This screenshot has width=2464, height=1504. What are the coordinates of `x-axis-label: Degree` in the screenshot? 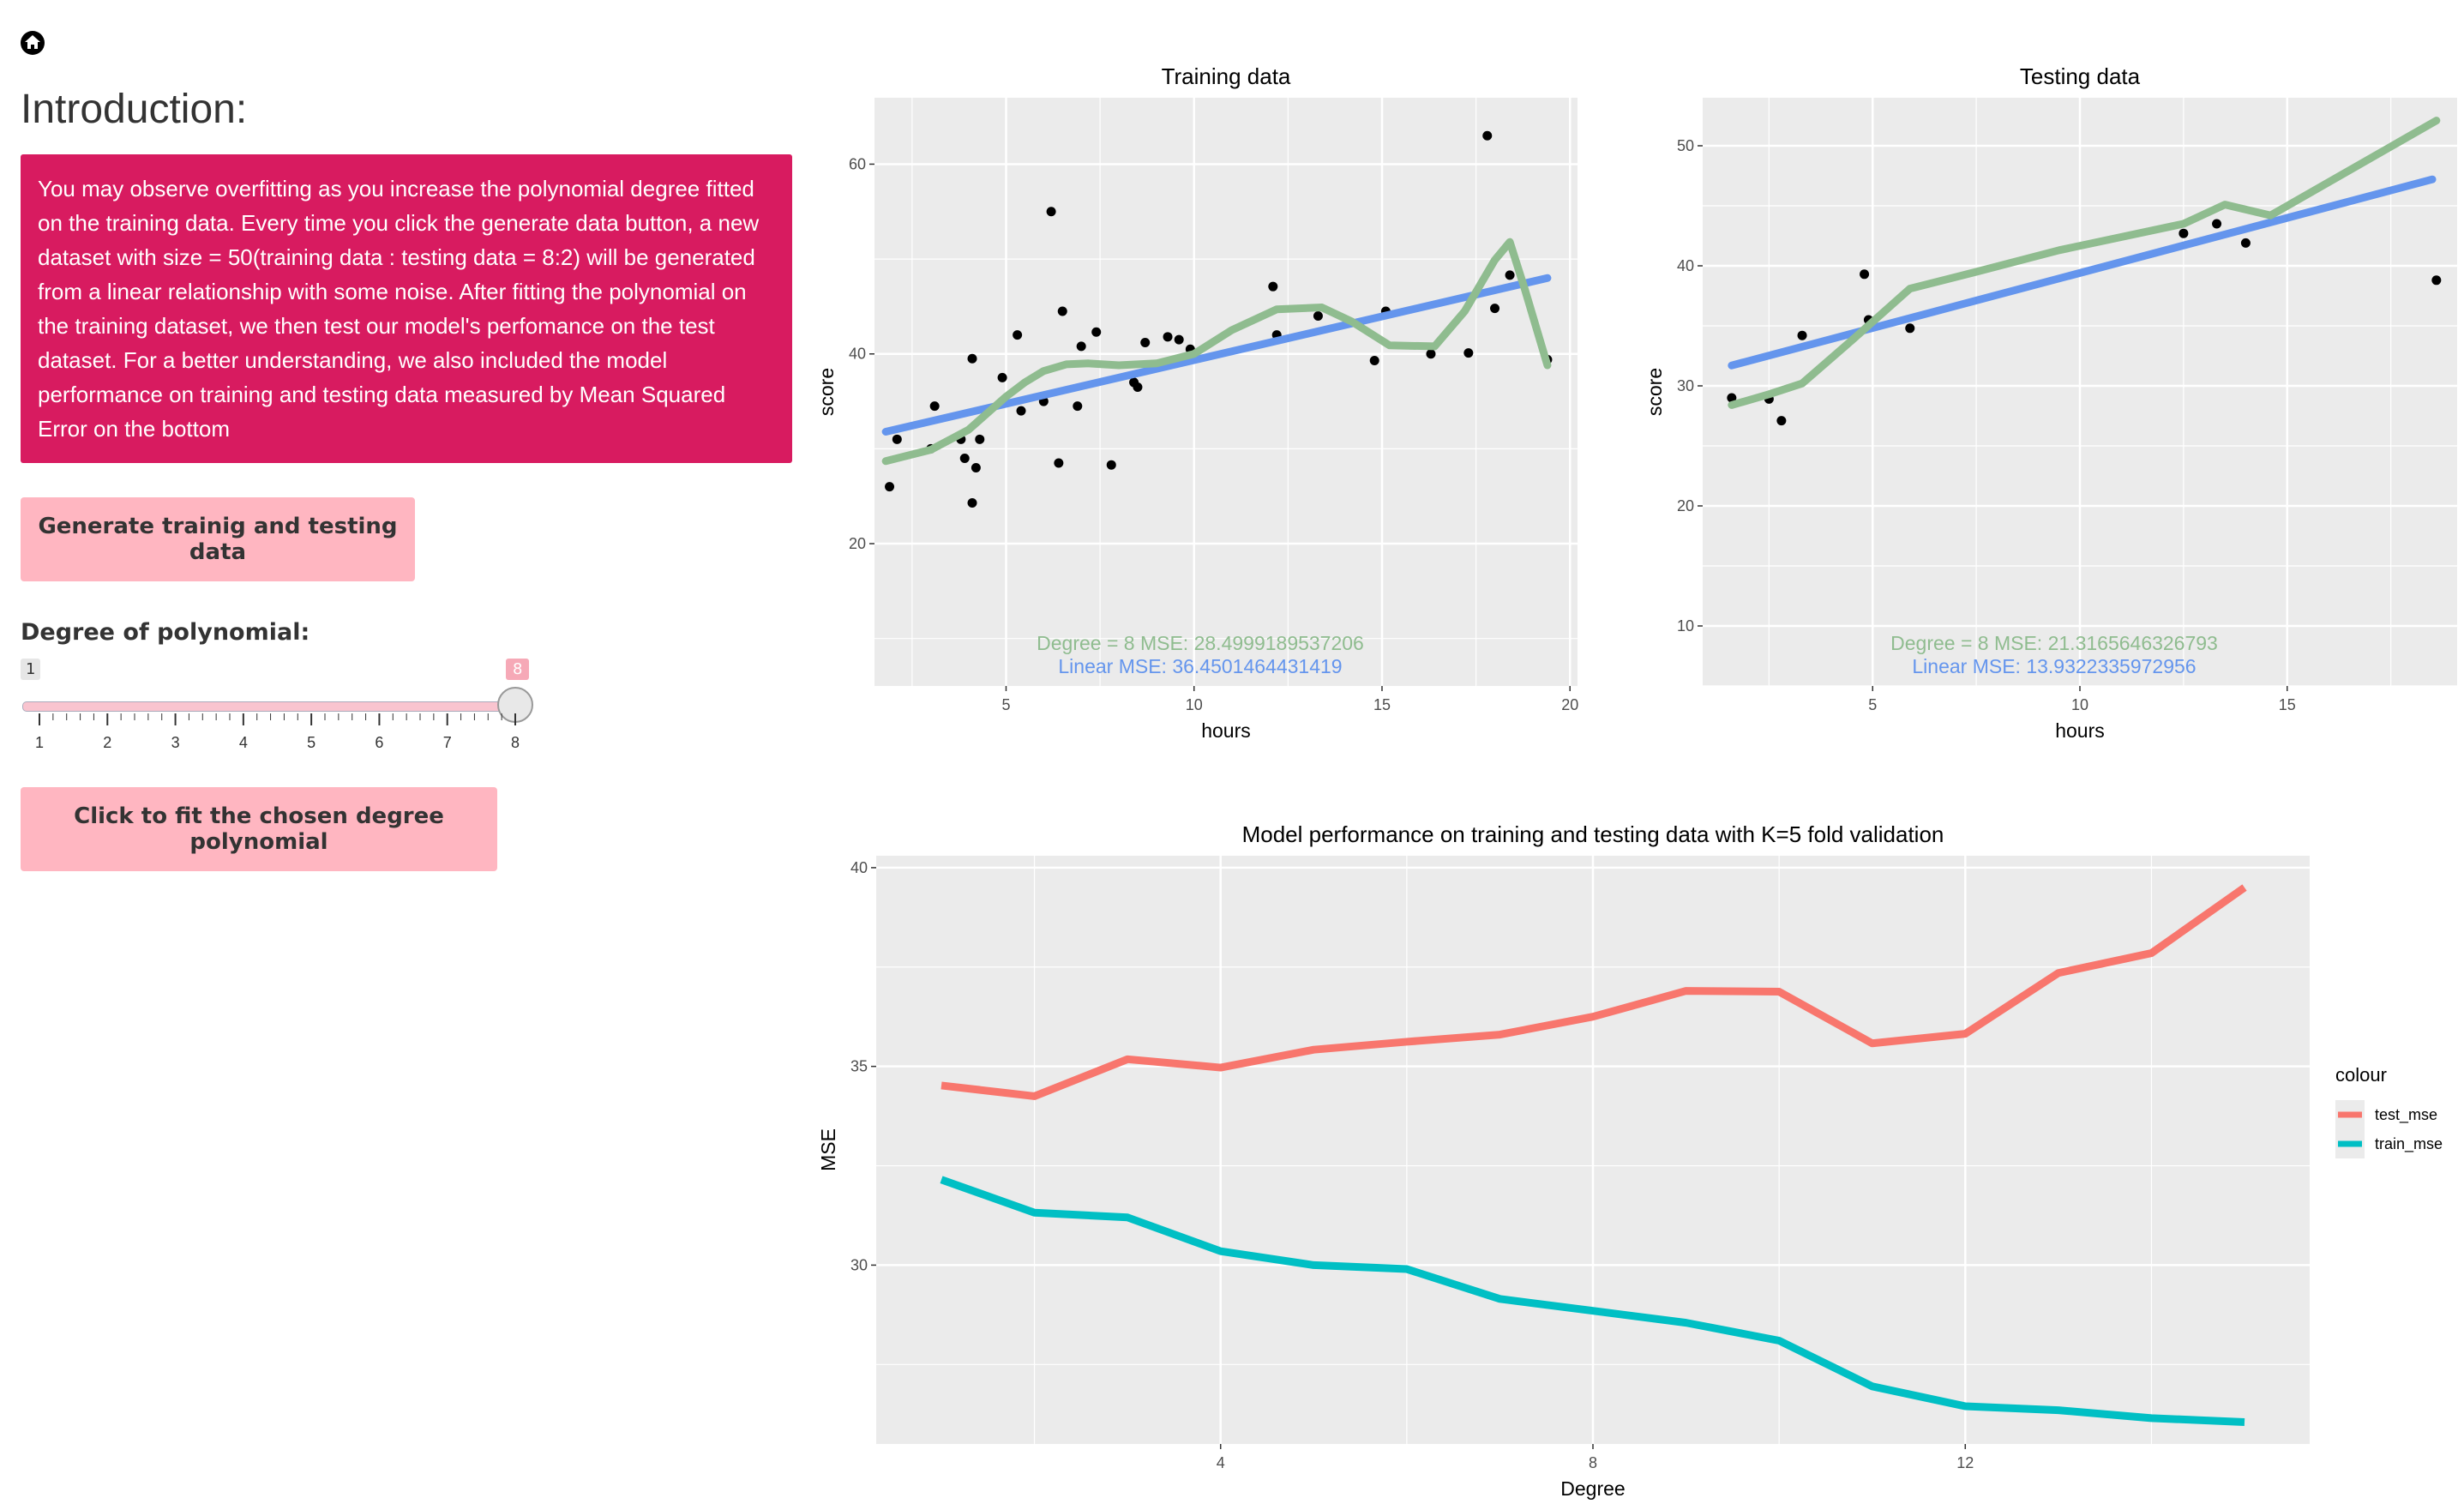 It's located at (1592, 1488).